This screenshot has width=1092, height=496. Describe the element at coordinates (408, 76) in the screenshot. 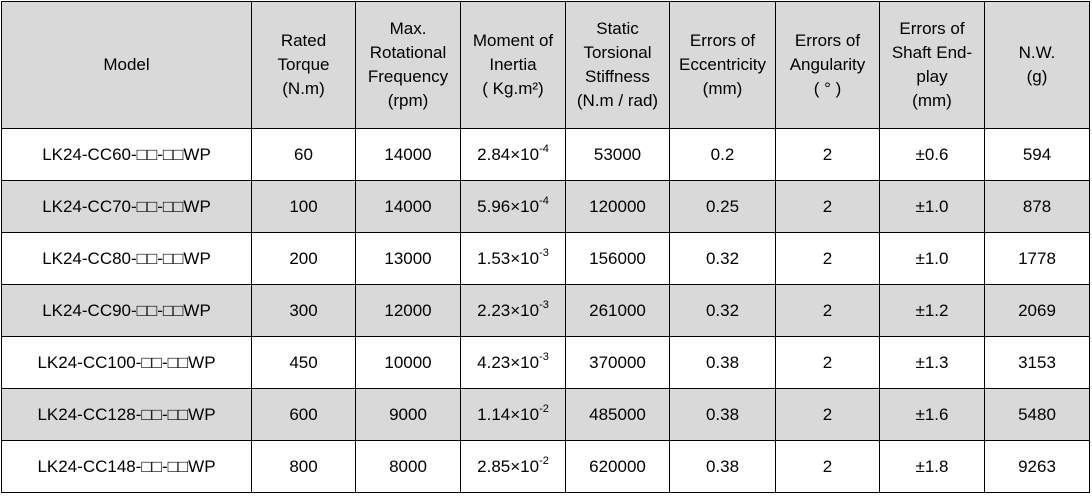

I see `header-text: Frequency` at that location.